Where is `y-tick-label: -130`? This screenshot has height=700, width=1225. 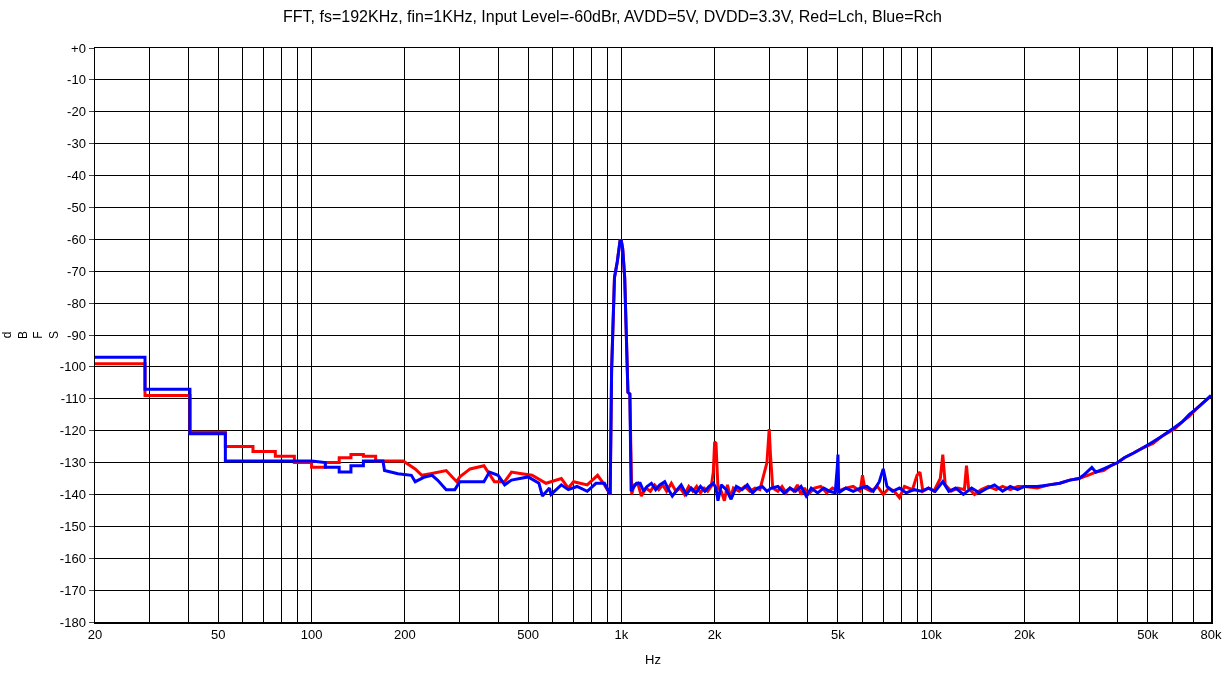
y-tick-label: -130 is located at coordinates (72, 463).